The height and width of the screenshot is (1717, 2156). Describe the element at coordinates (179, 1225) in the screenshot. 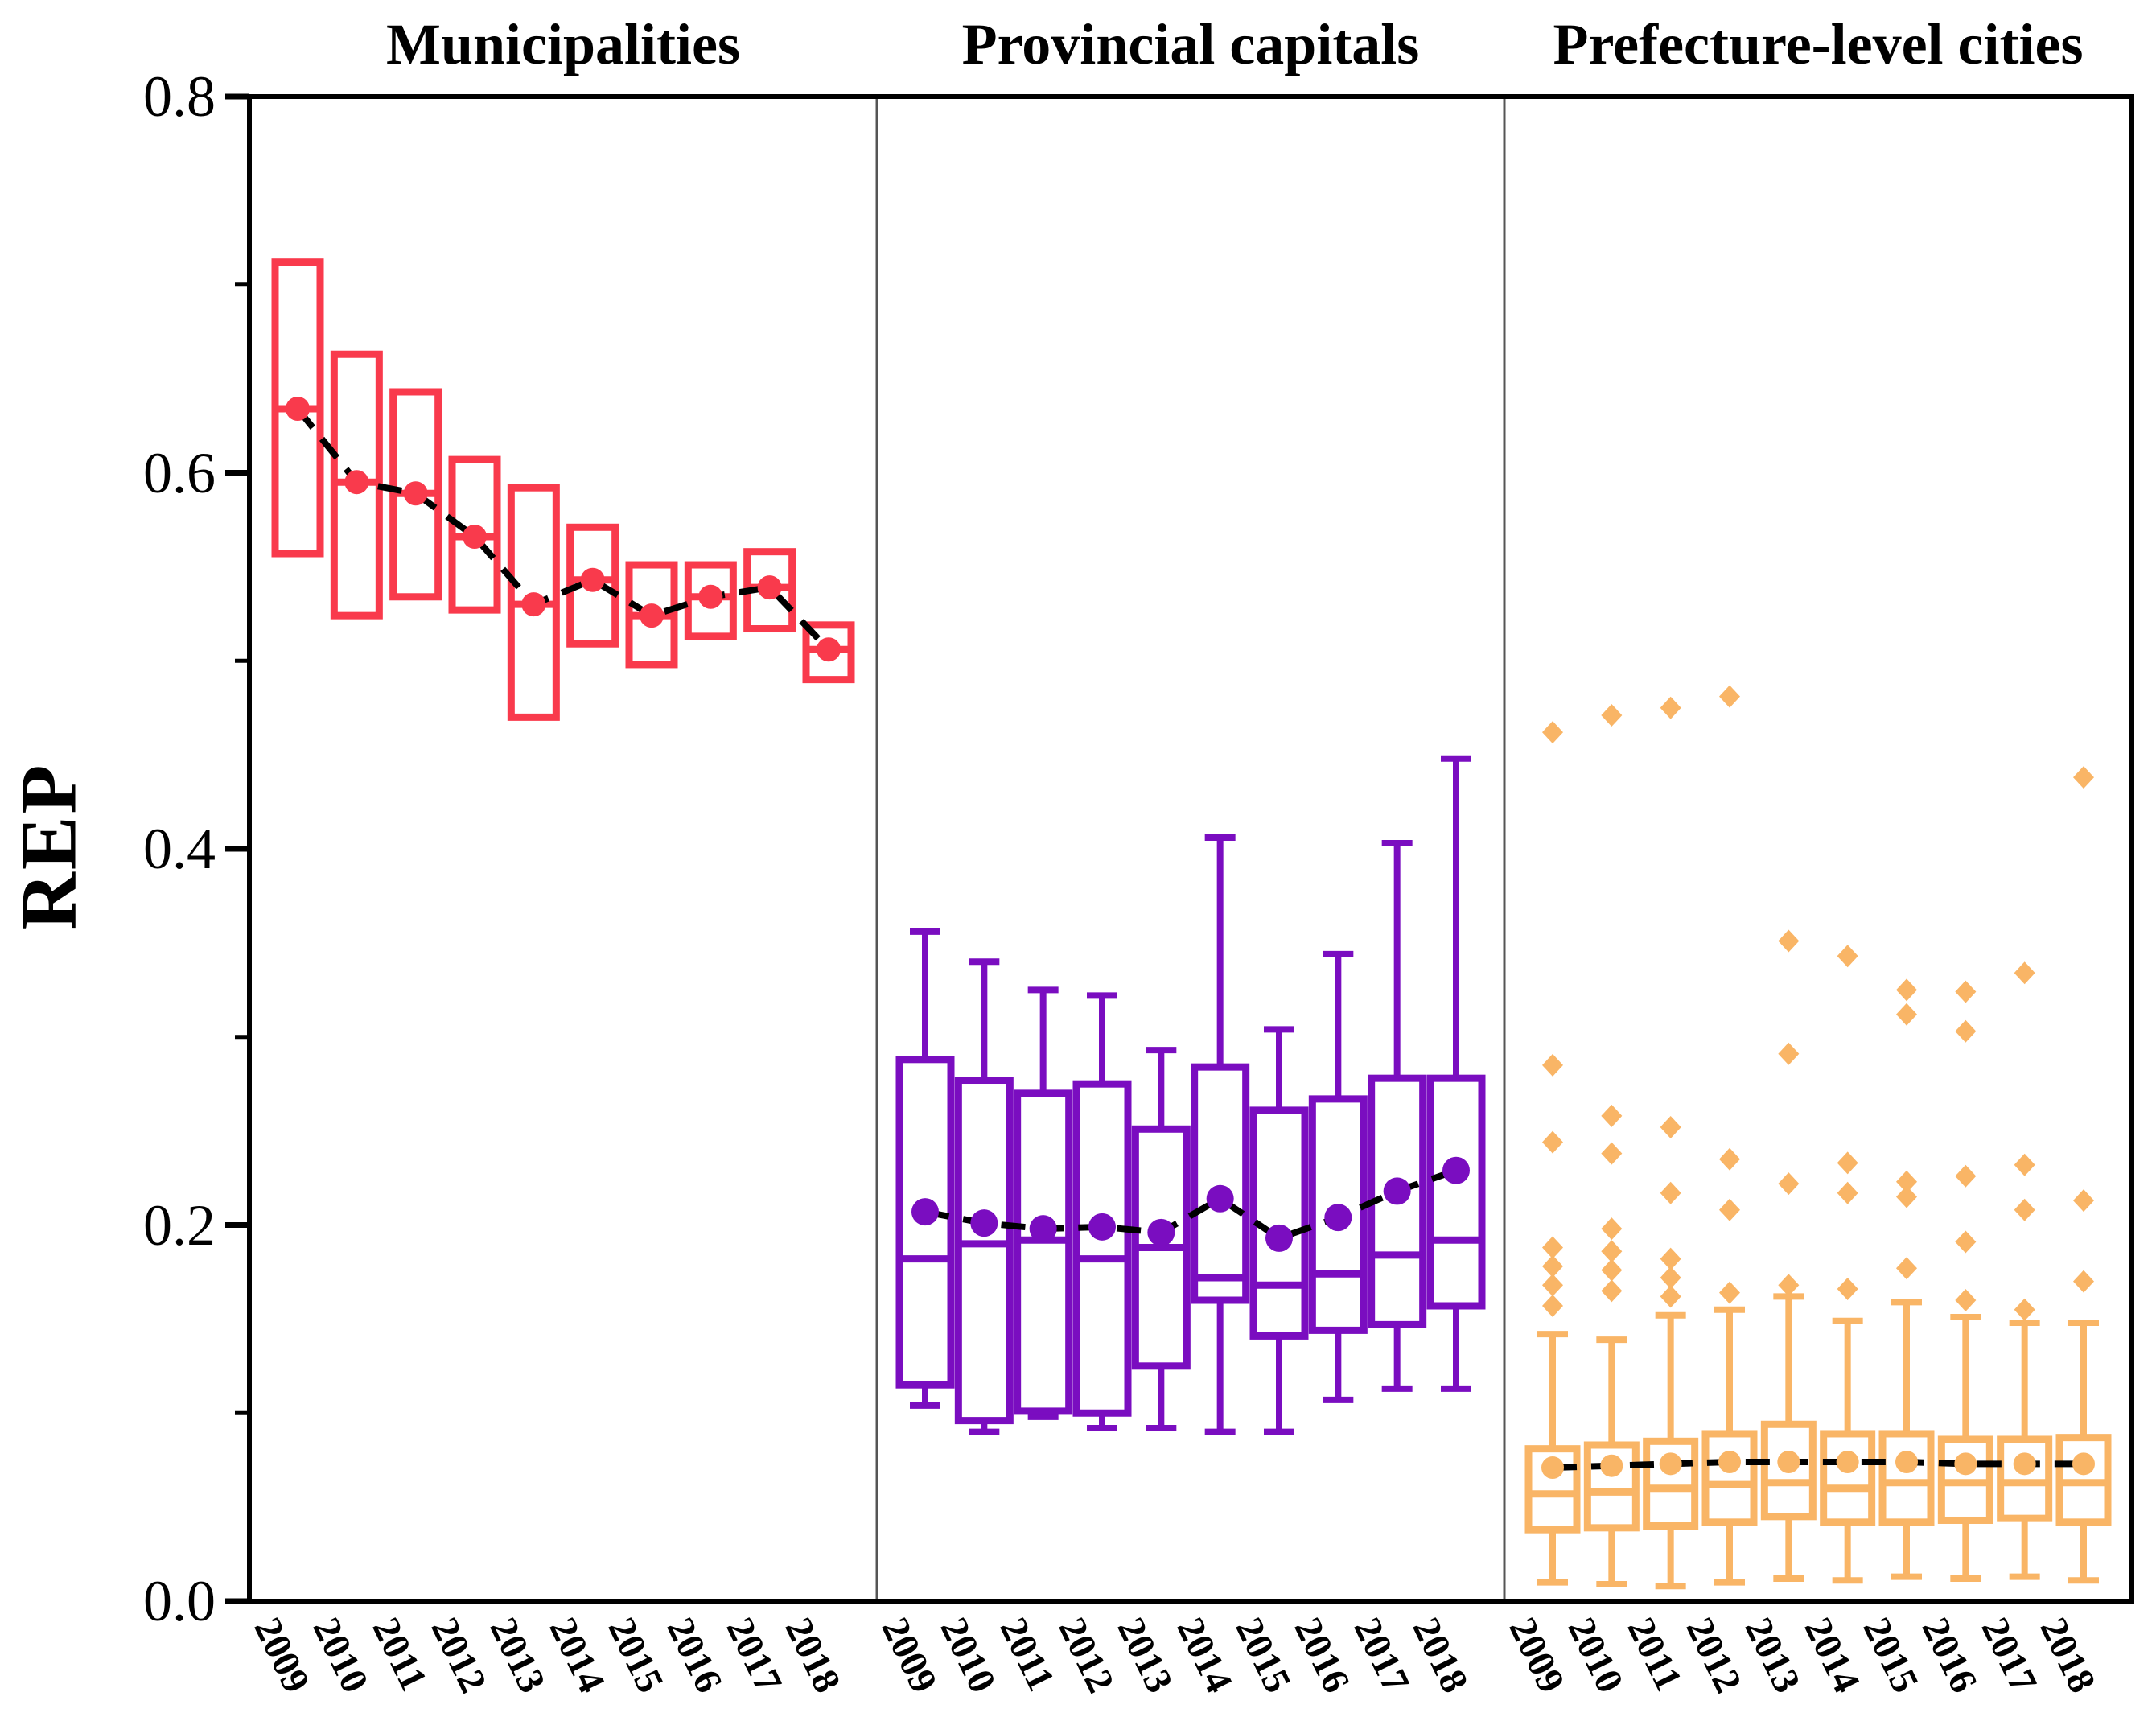

I see `y-tick-label: 0.2` at that location.